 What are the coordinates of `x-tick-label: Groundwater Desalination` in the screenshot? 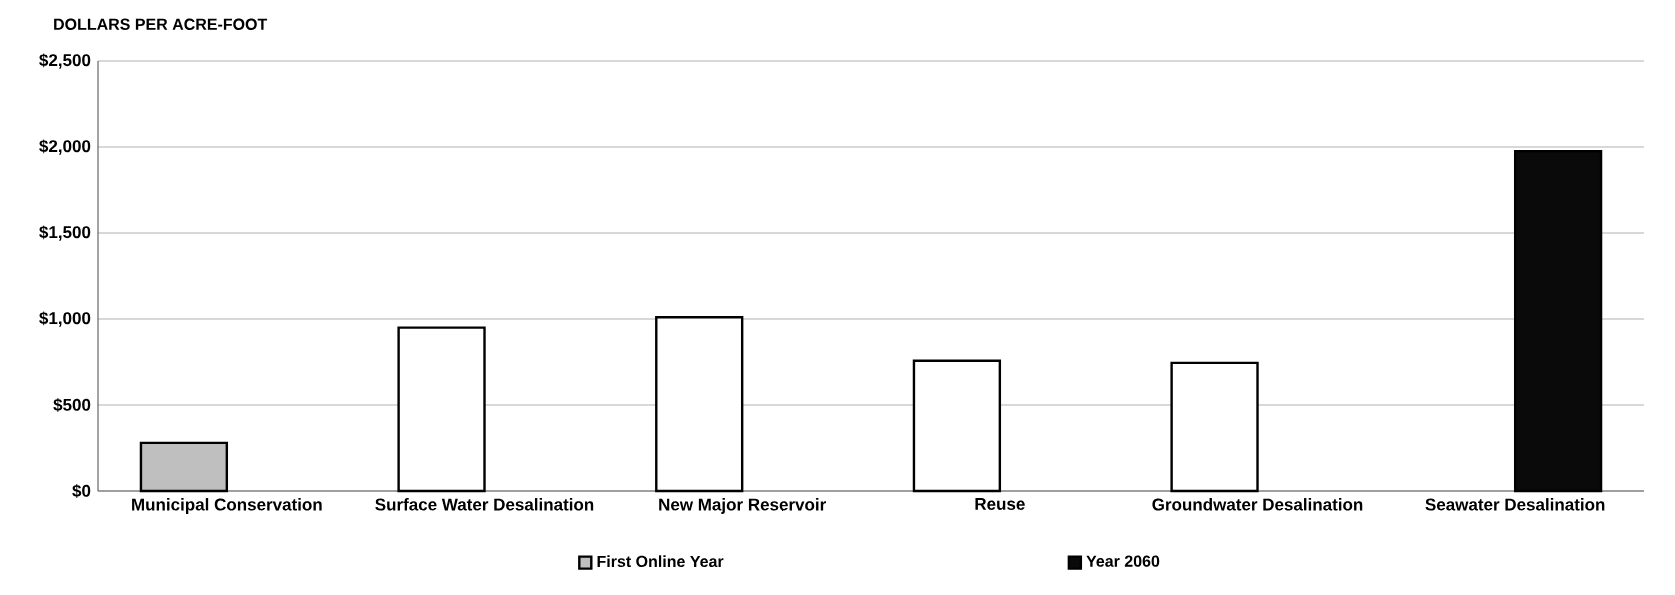 It's located at (1257, 504).